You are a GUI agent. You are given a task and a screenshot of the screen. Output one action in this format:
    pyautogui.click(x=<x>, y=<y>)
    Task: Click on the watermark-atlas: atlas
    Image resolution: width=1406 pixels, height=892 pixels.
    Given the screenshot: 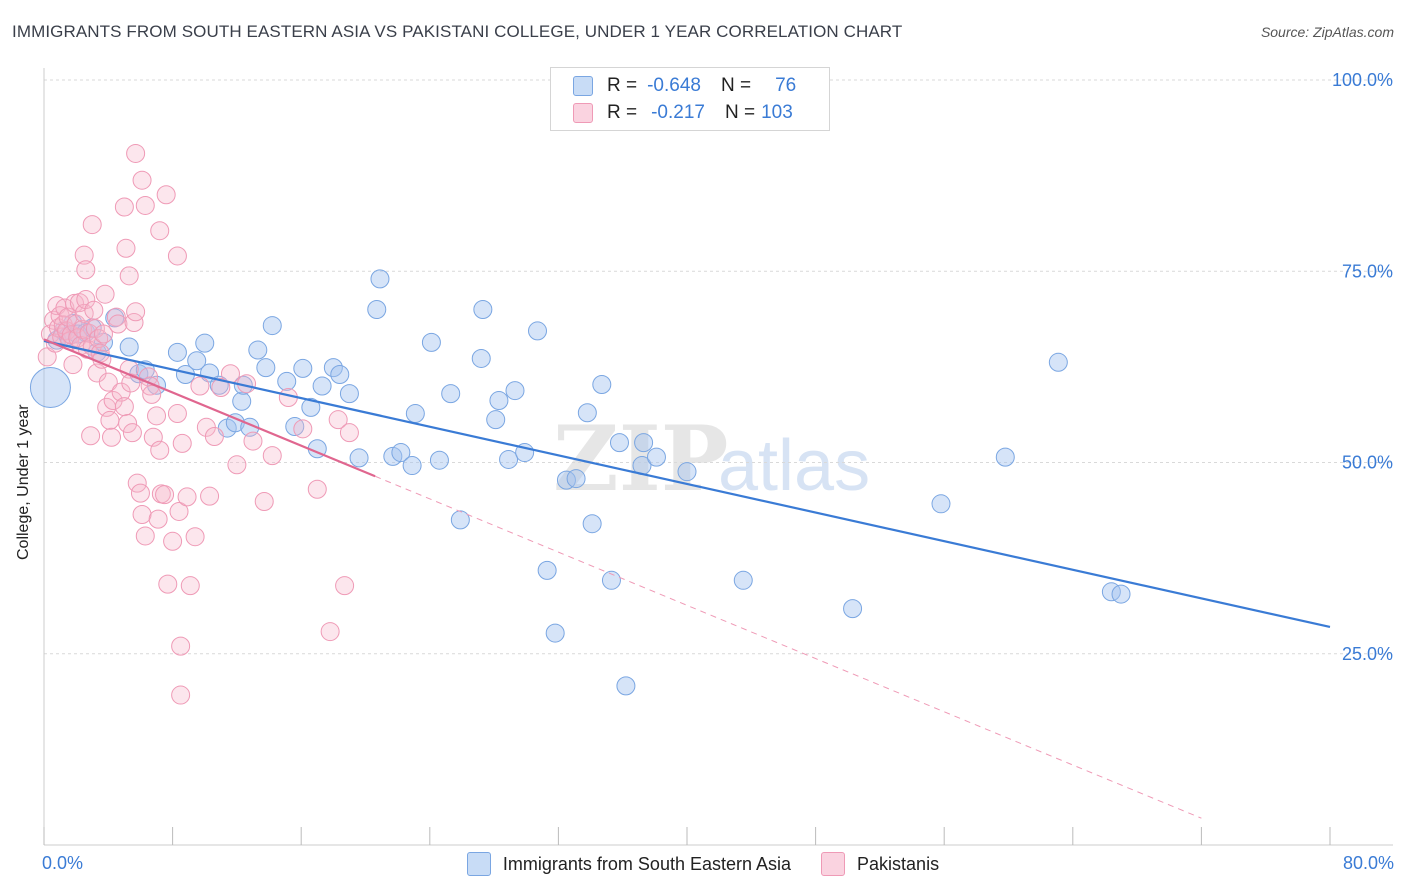 What is the action you would take?
    pyautogui.click(x=794, y=466)
    